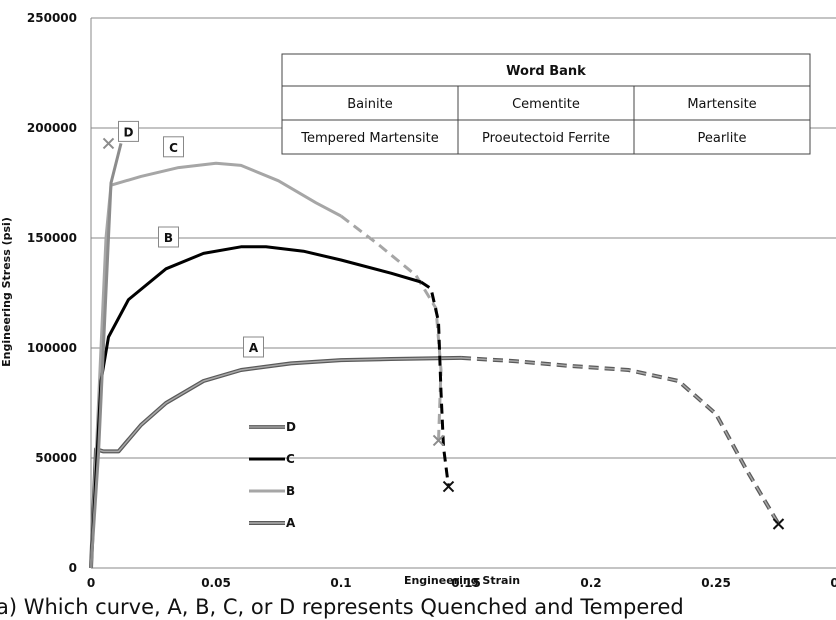  I want to click on x-tick-label: 0.25, so click(716, 583).